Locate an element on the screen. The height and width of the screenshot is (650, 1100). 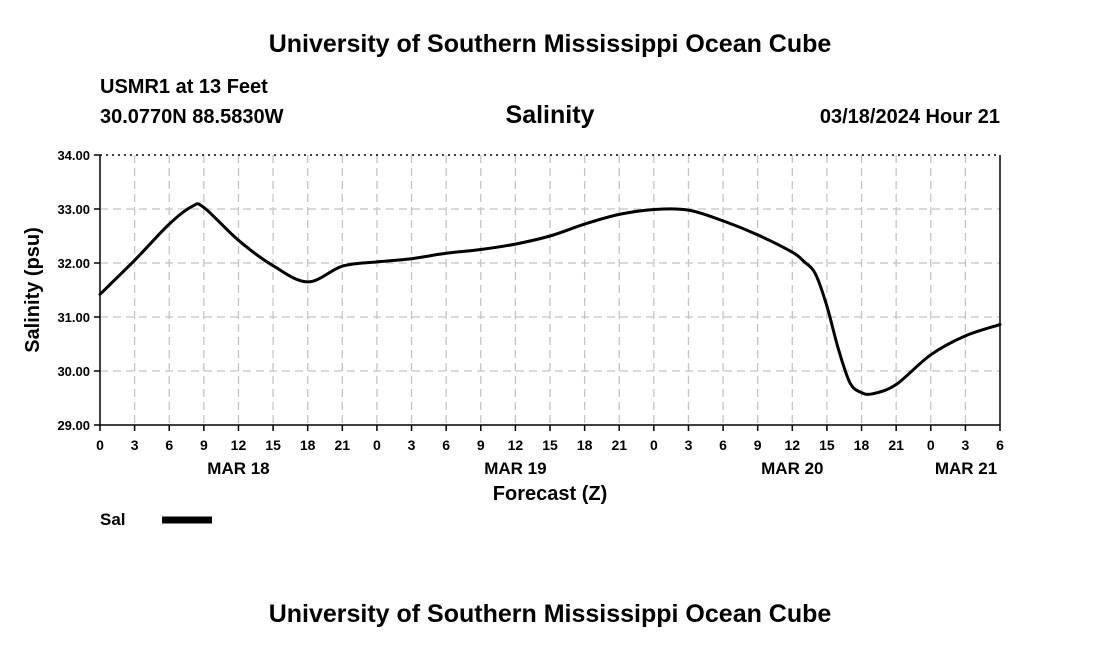
station-coordinates: 30.0770N 88.5830W is located at coordinates (192, 117).